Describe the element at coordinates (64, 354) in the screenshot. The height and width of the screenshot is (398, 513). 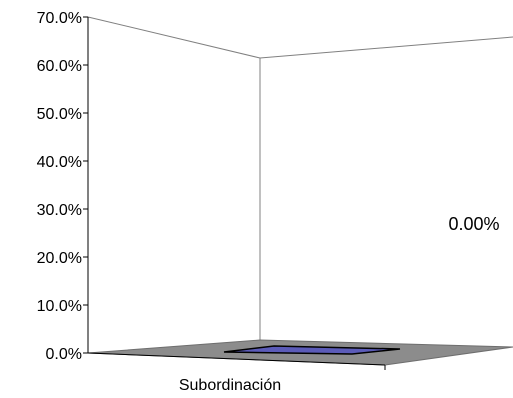
I see `y-tick-label: 0.0%` at that location.